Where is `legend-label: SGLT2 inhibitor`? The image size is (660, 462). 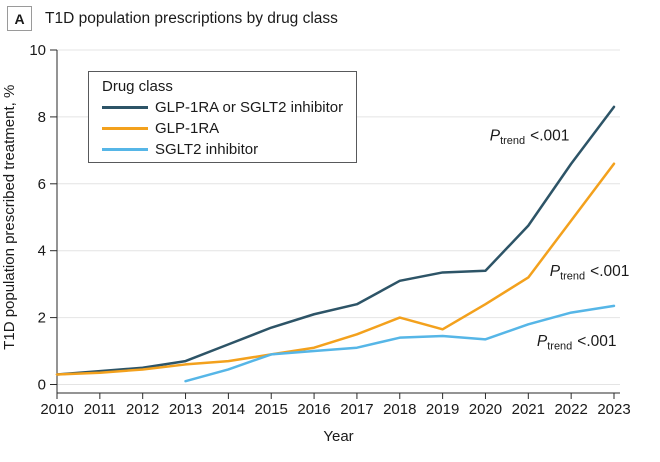 legend-label: SGLT2 inhibitor is located at coordinates (207, 149).